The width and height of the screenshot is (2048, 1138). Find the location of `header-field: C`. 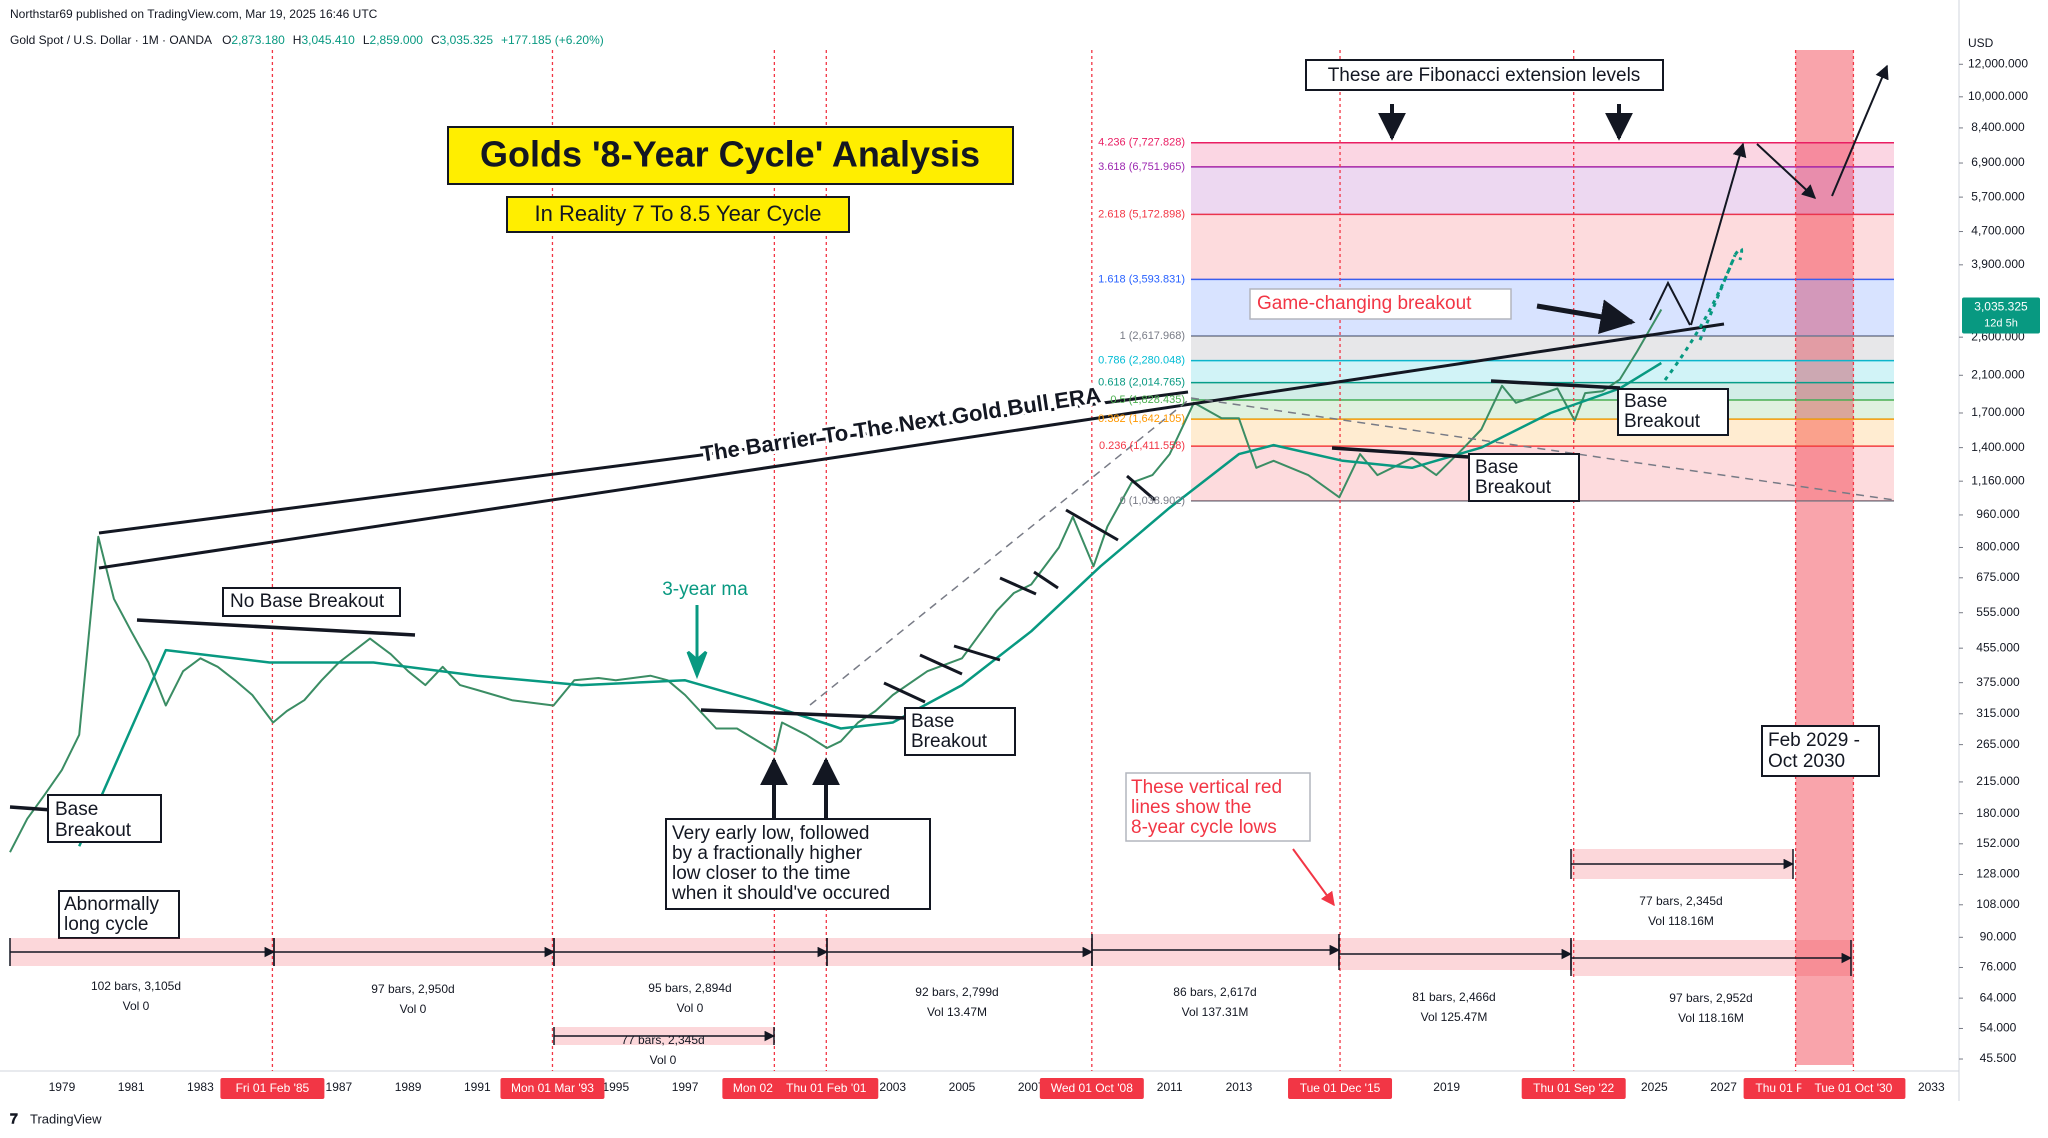

header-field: C is located at coordinates (435, 40).